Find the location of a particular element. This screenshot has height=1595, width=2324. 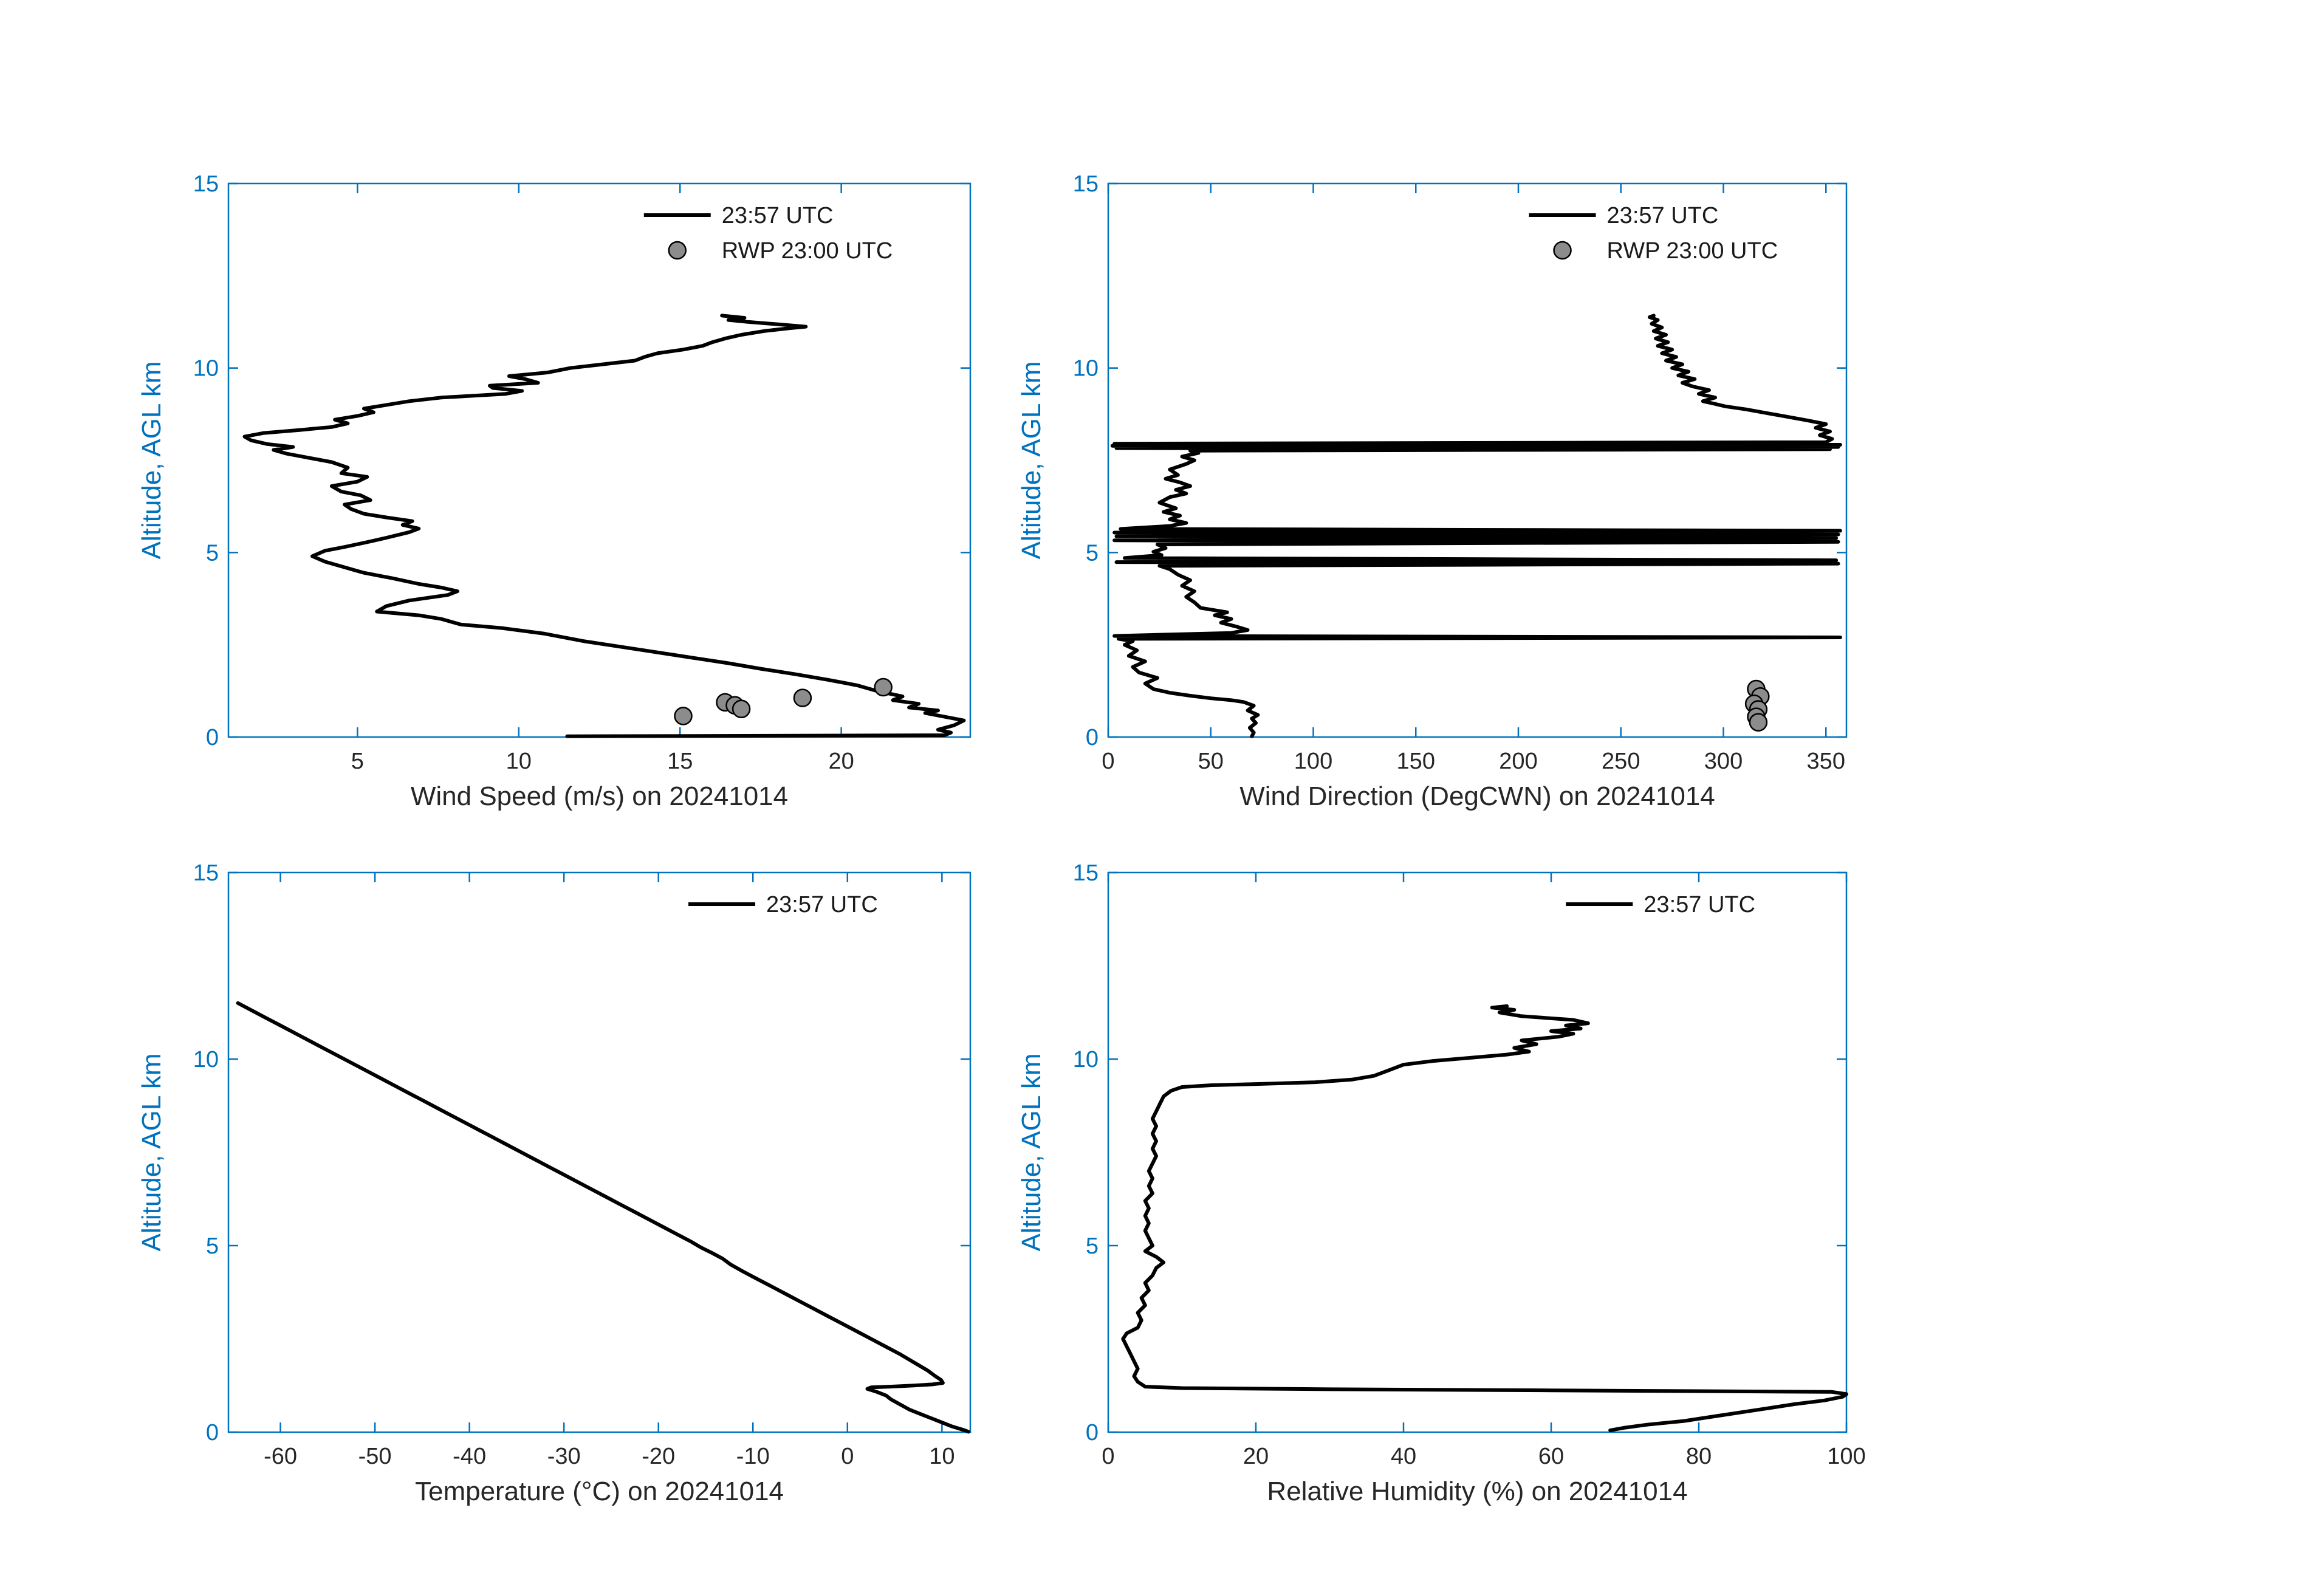

temperature-plot-box is located at coordinates (599, 1152).